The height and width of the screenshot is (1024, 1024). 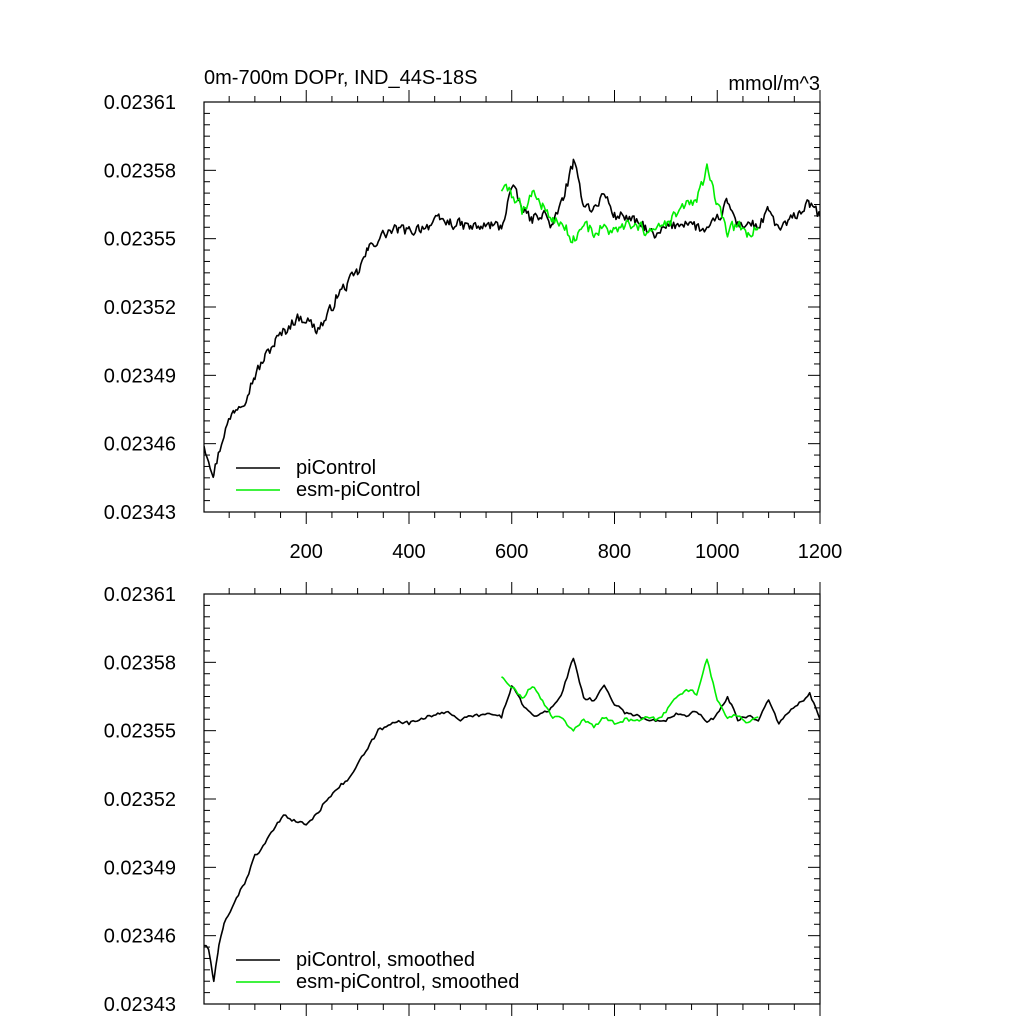 I want to click on legend-label: esm-piControl, smoothed, so click(x=407, y=982).